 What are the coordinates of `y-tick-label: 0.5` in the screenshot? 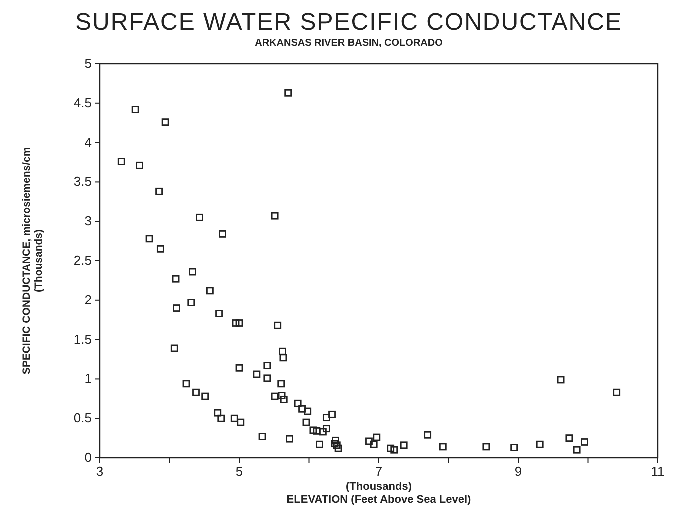 It's located at (83, 418).